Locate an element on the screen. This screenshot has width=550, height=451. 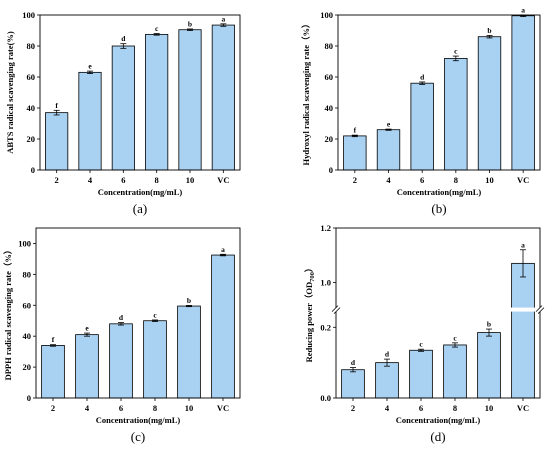
y-axis-title: Reducing power（OD700） is located at coordinates (310, 313).